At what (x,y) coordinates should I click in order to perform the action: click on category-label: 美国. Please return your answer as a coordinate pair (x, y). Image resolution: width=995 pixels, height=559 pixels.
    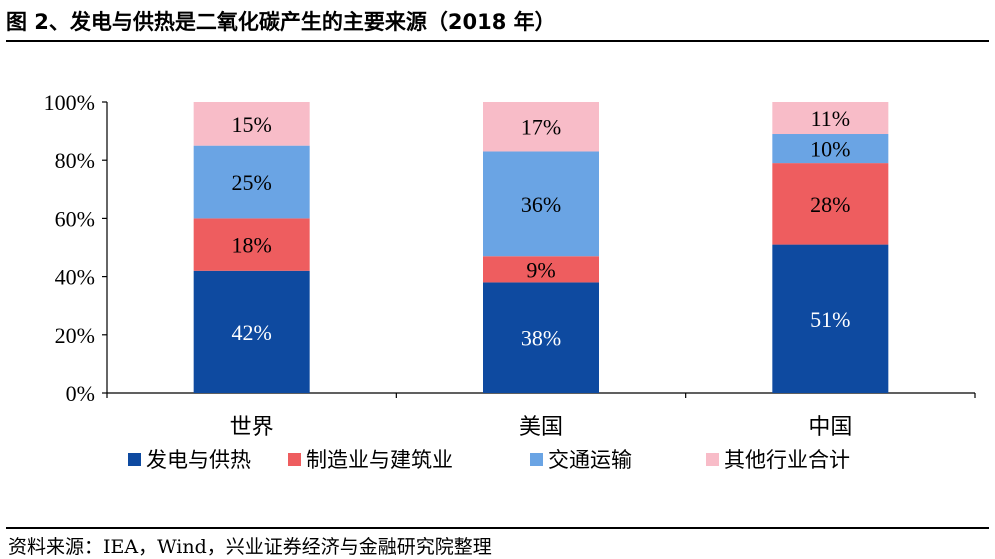
    Looking at the image, I should click on (541, 427).